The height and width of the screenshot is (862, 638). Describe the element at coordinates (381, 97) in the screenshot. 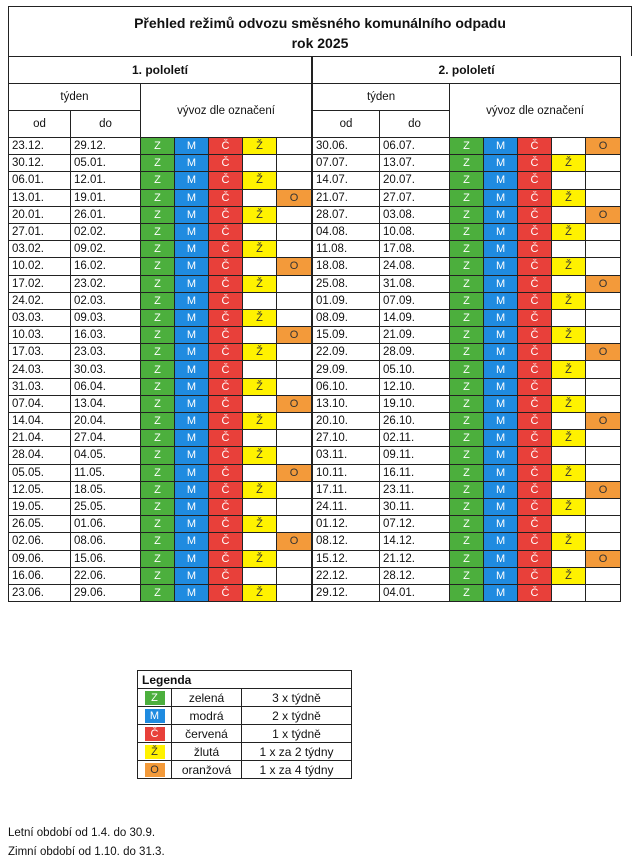

I see `week-header: týden` at that location.